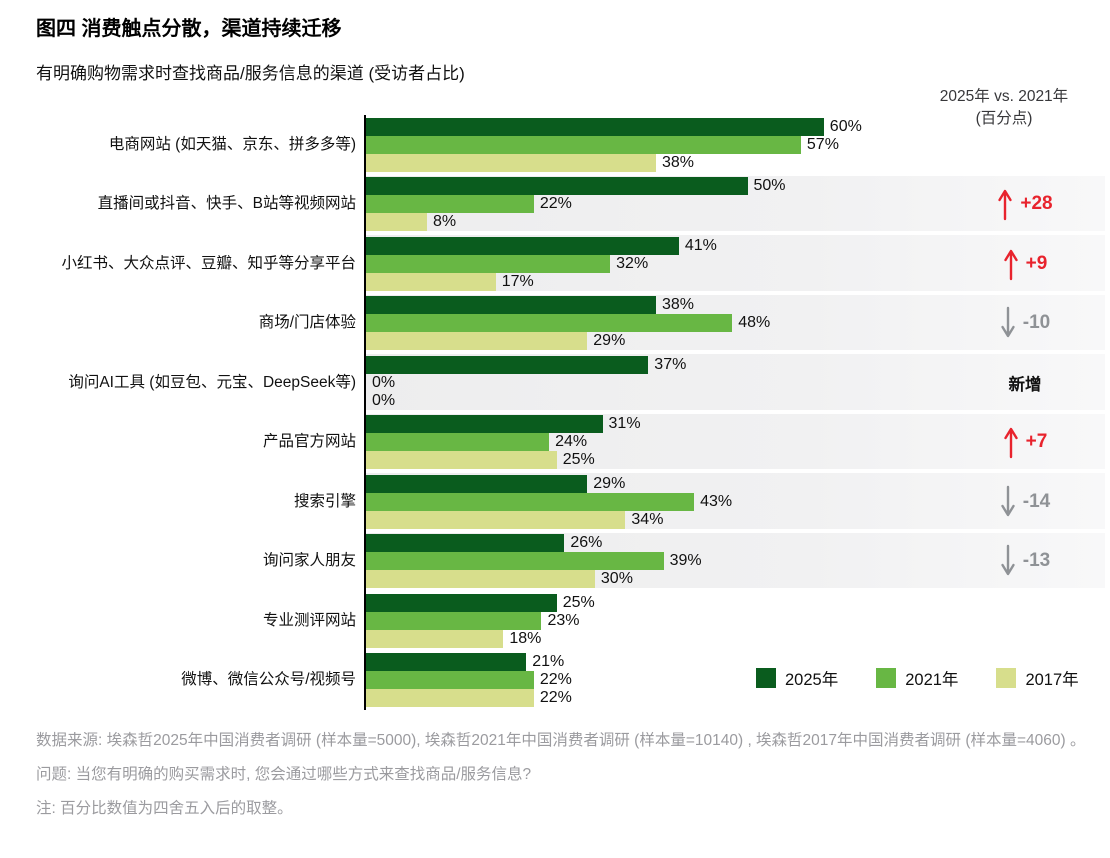 The height and width of the screenshot is (858, 1110). I want to click on row-plot-area: 60% 57% 38%, so click(735, 145).